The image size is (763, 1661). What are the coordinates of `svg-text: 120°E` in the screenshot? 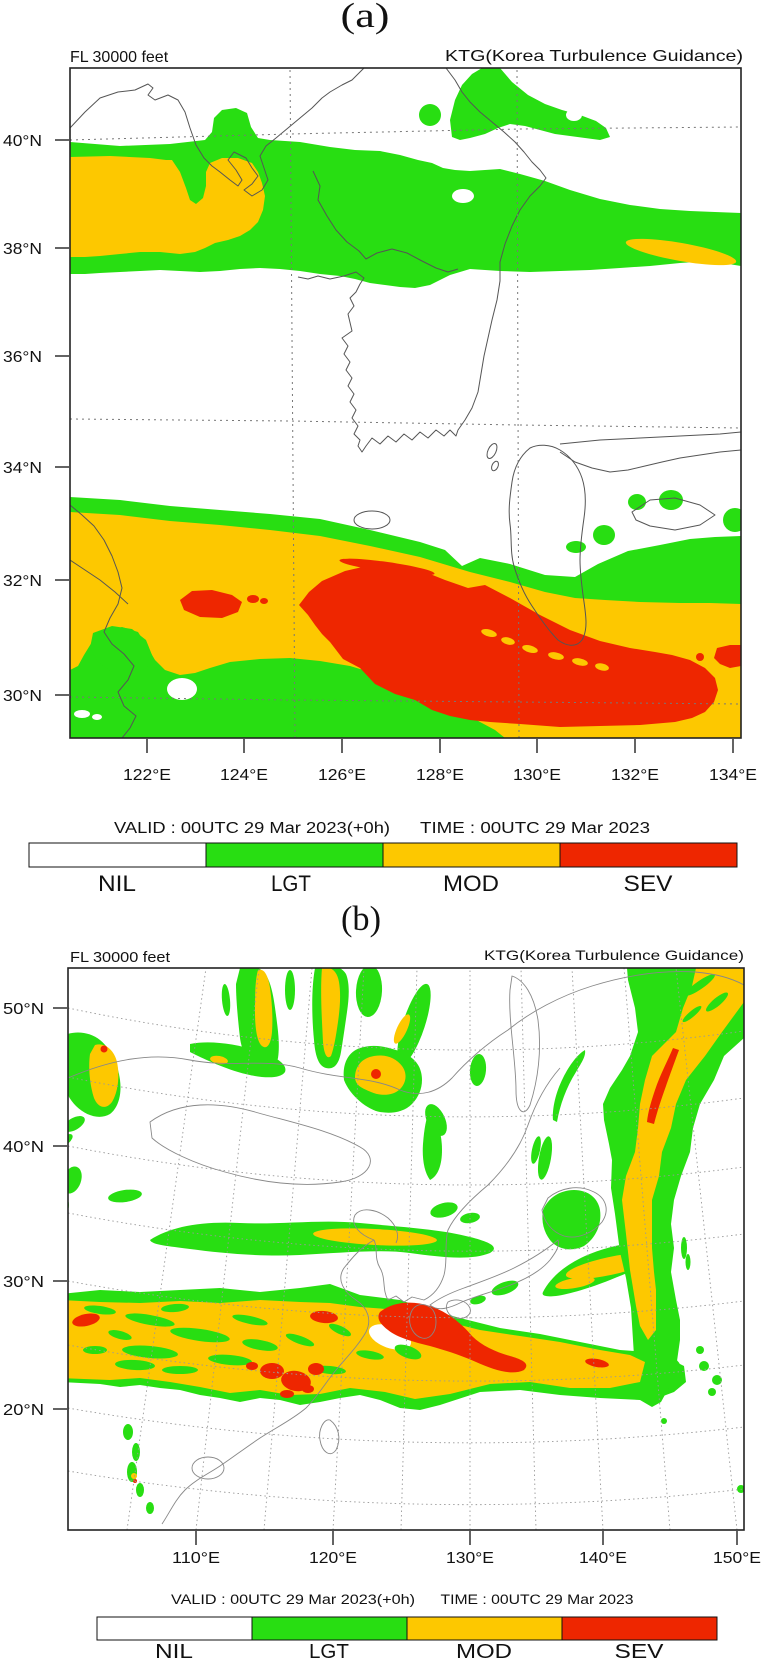 It's located at (333, 1558).